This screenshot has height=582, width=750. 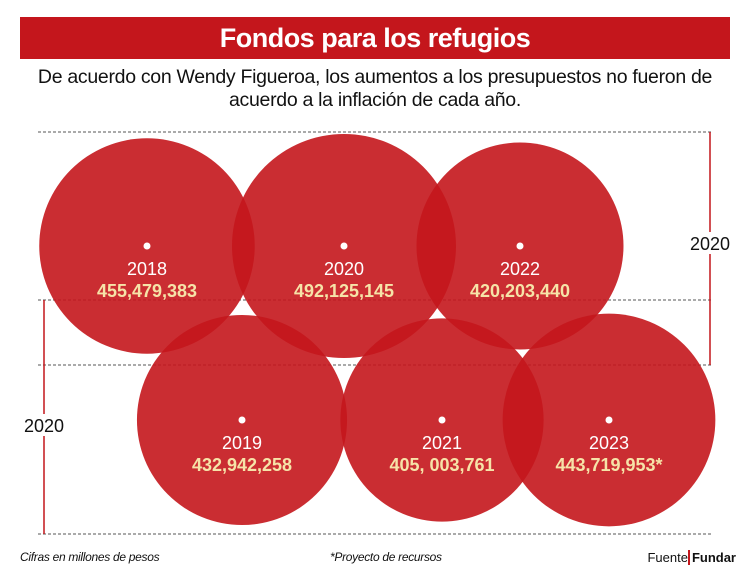 What do you see at coordinates (609, 443) in the screenshot?
I see `bubble-year: 2023` at bounding box center [609, 443].